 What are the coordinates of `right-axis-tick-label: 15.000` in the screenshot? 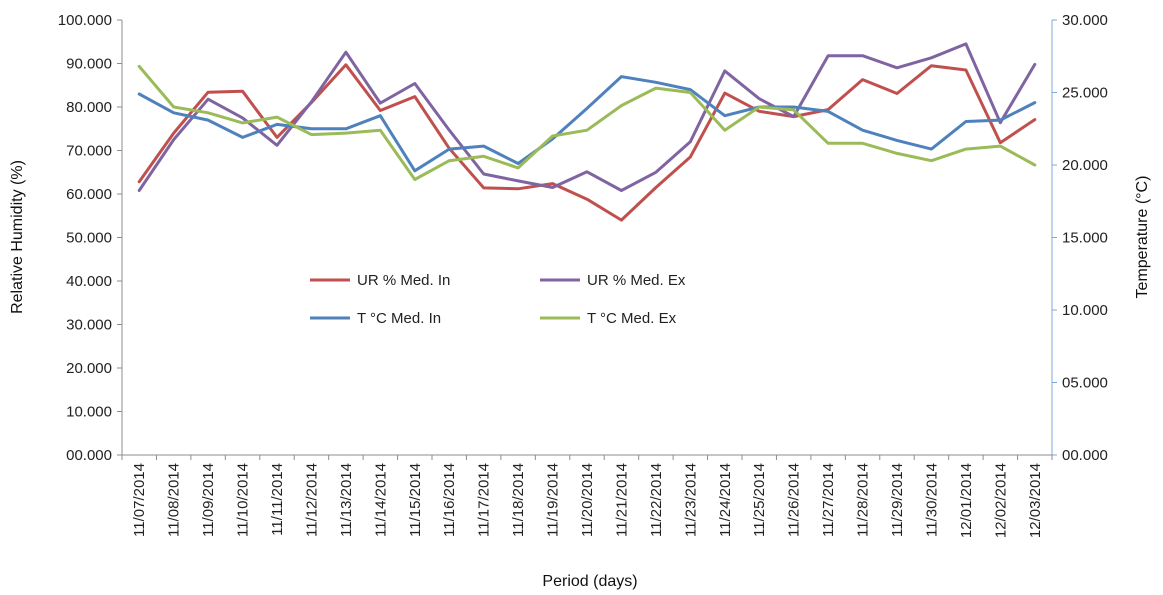 It's located at (1085, 238).